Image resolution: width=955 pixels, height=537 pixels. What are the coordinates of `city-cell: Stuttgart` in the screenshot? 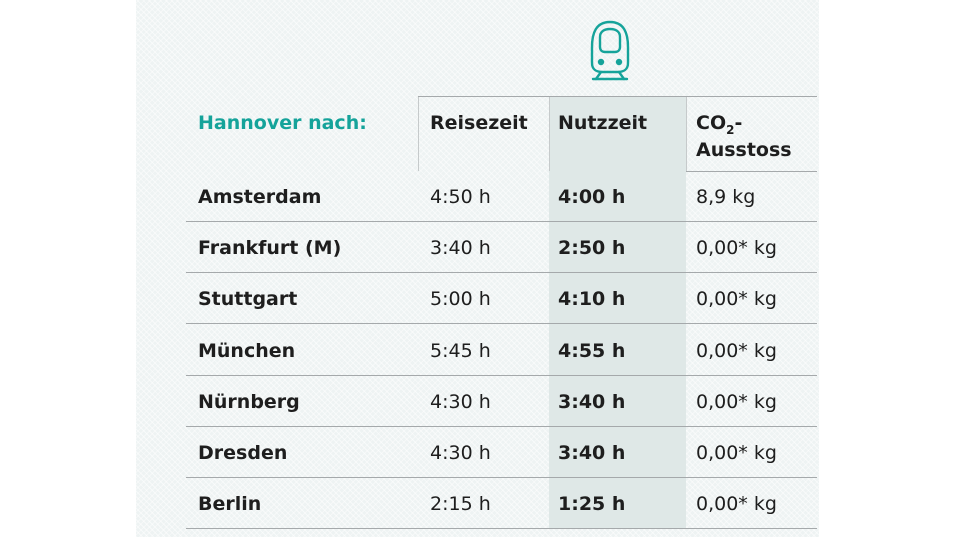 It's located at (248, 299).